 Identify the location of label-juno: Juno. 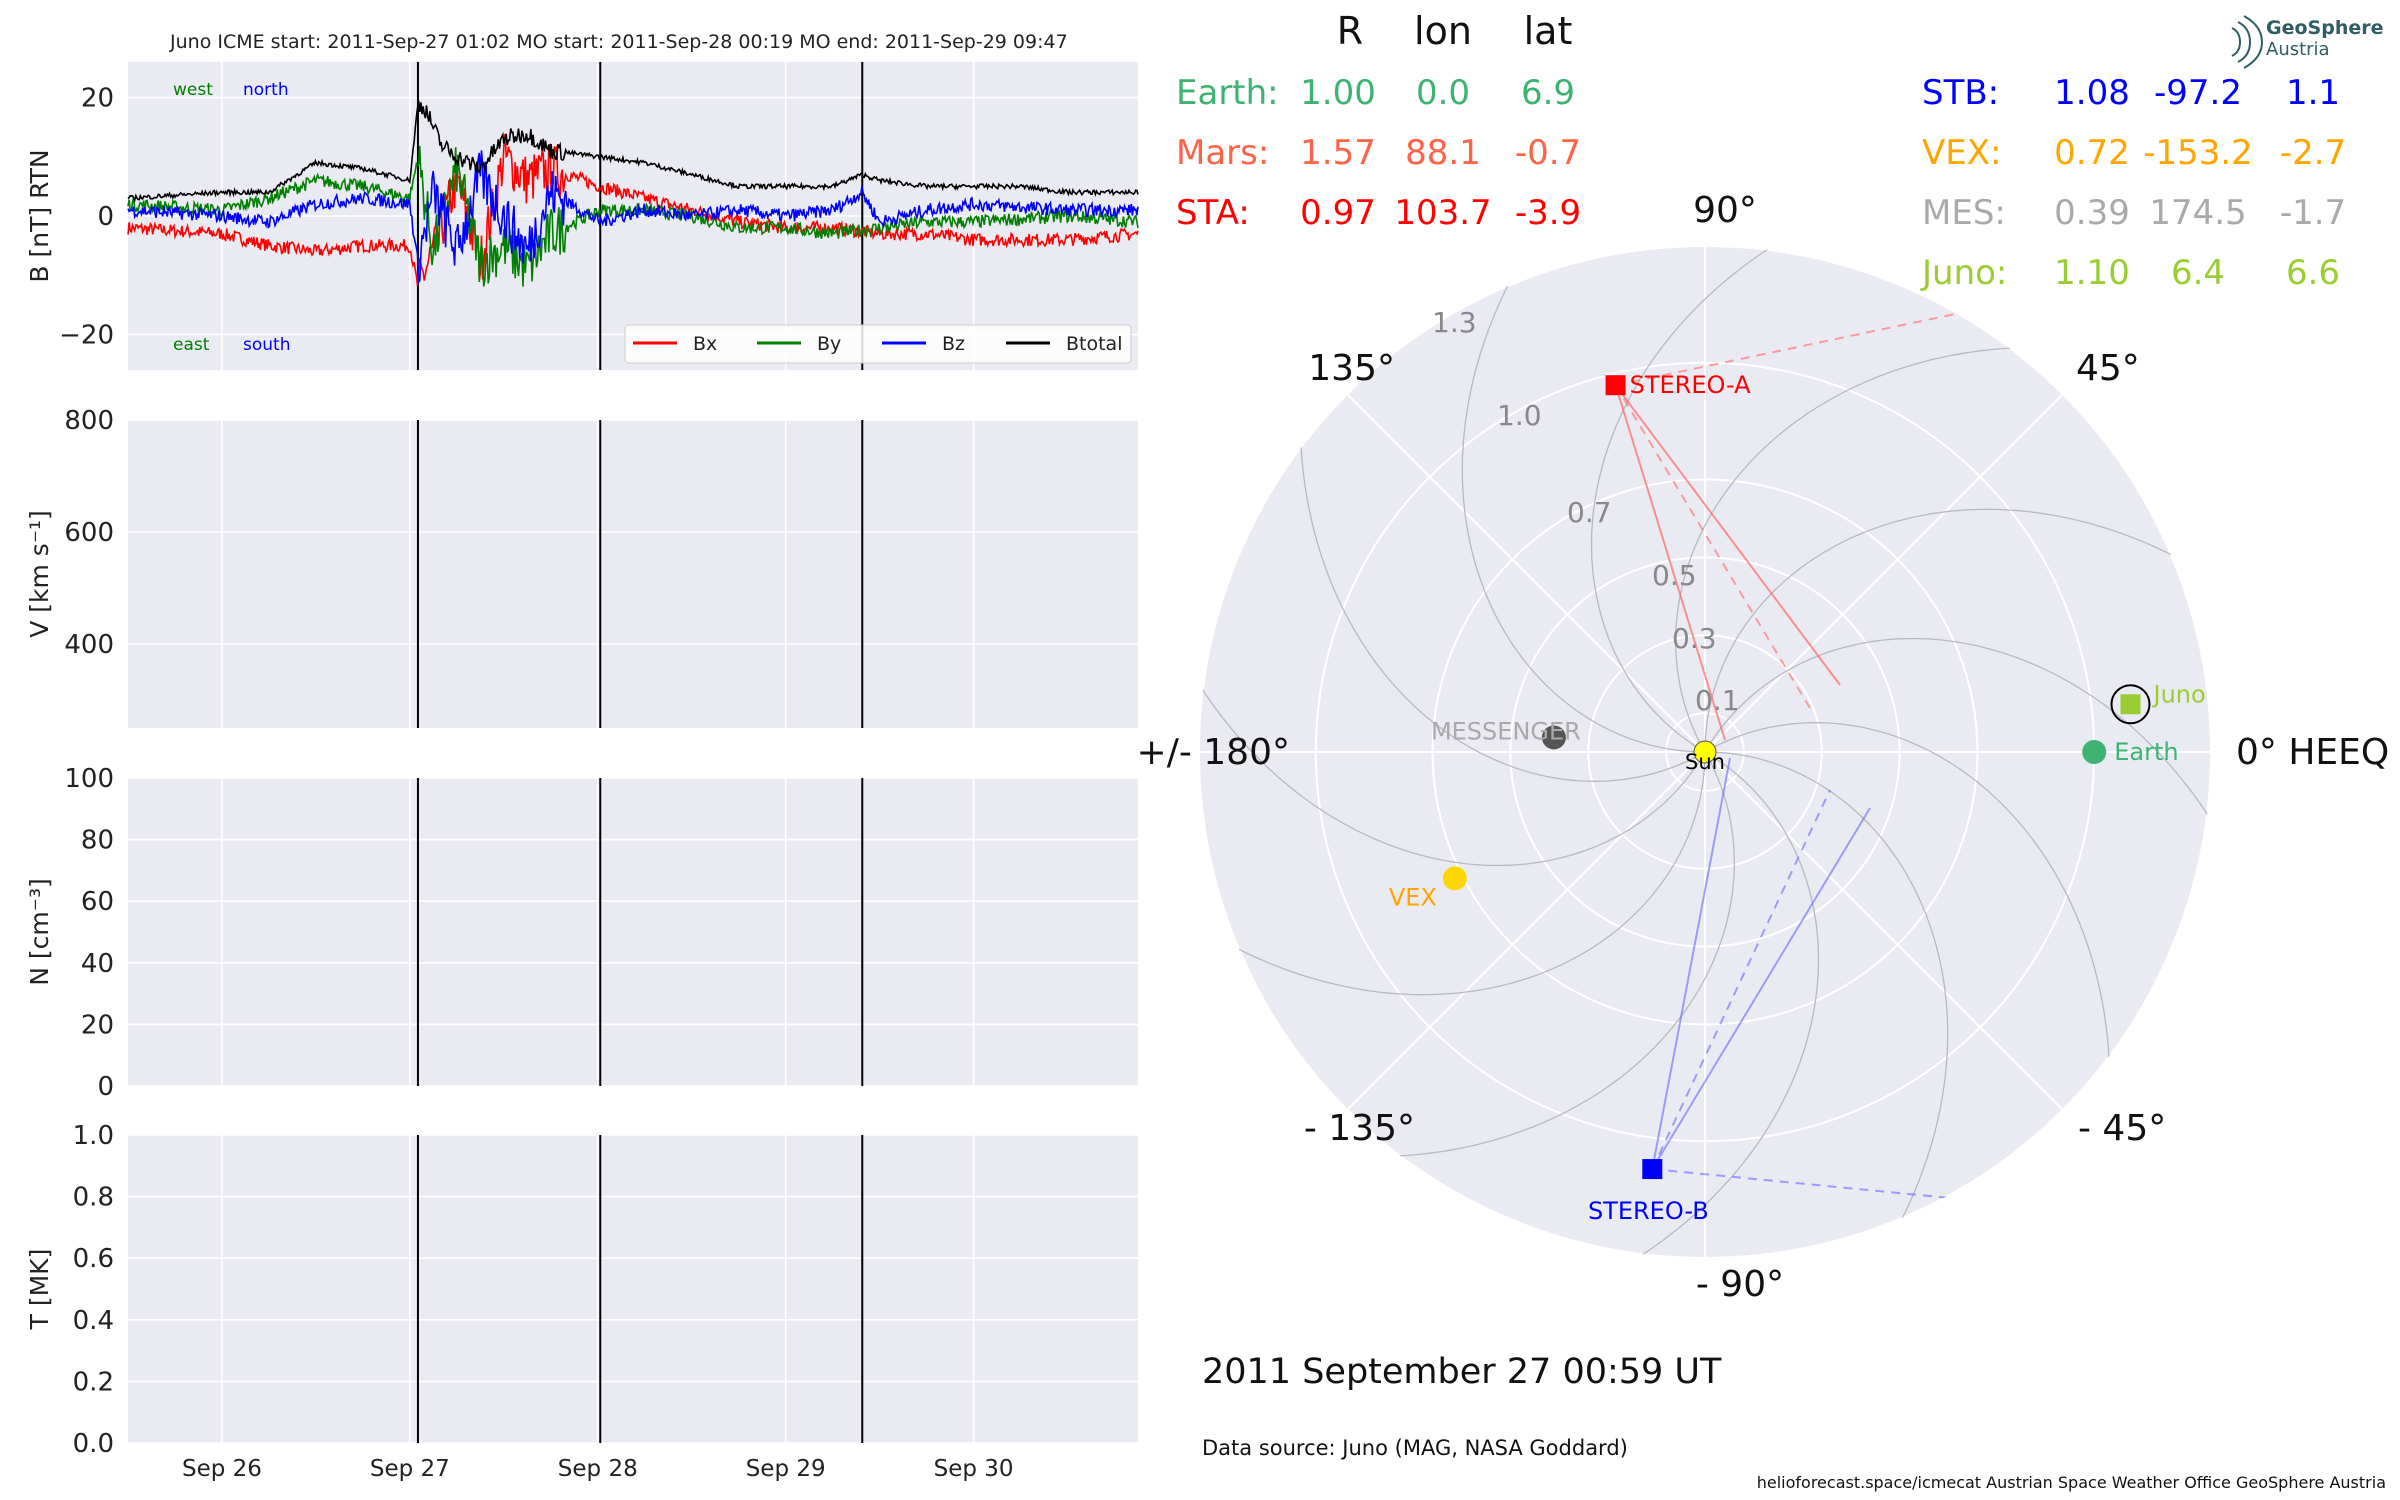
(2178, 694).